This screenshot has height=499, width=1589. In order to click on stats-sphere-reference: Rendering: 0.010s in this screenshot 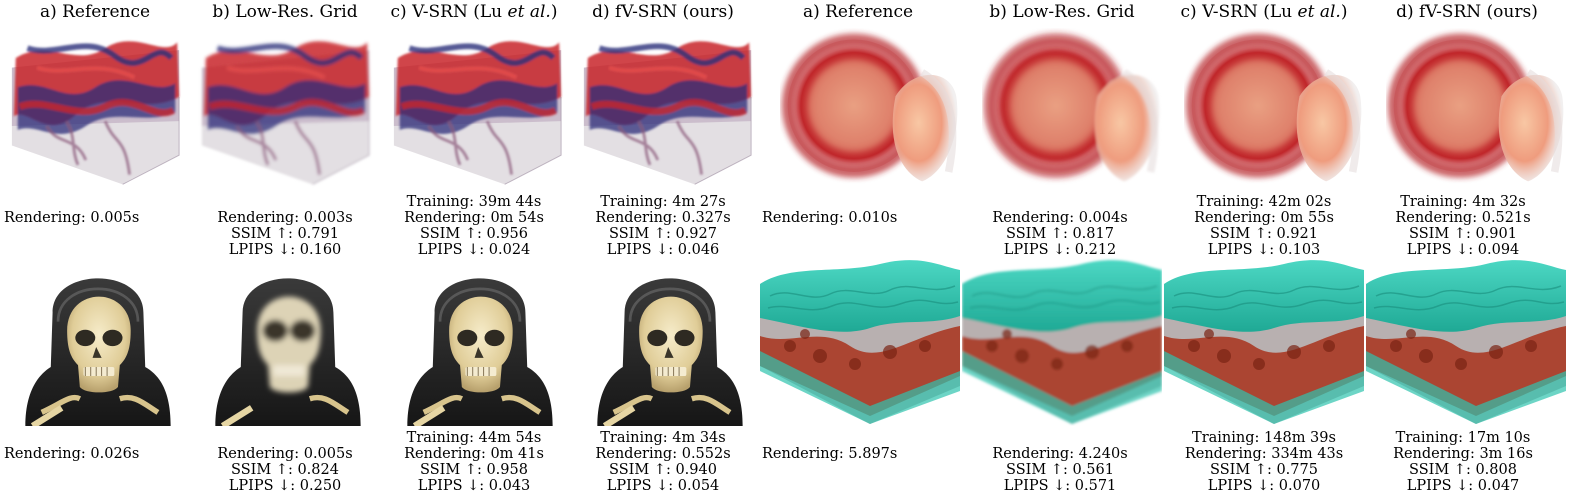, I will do `click(830, 218)`.